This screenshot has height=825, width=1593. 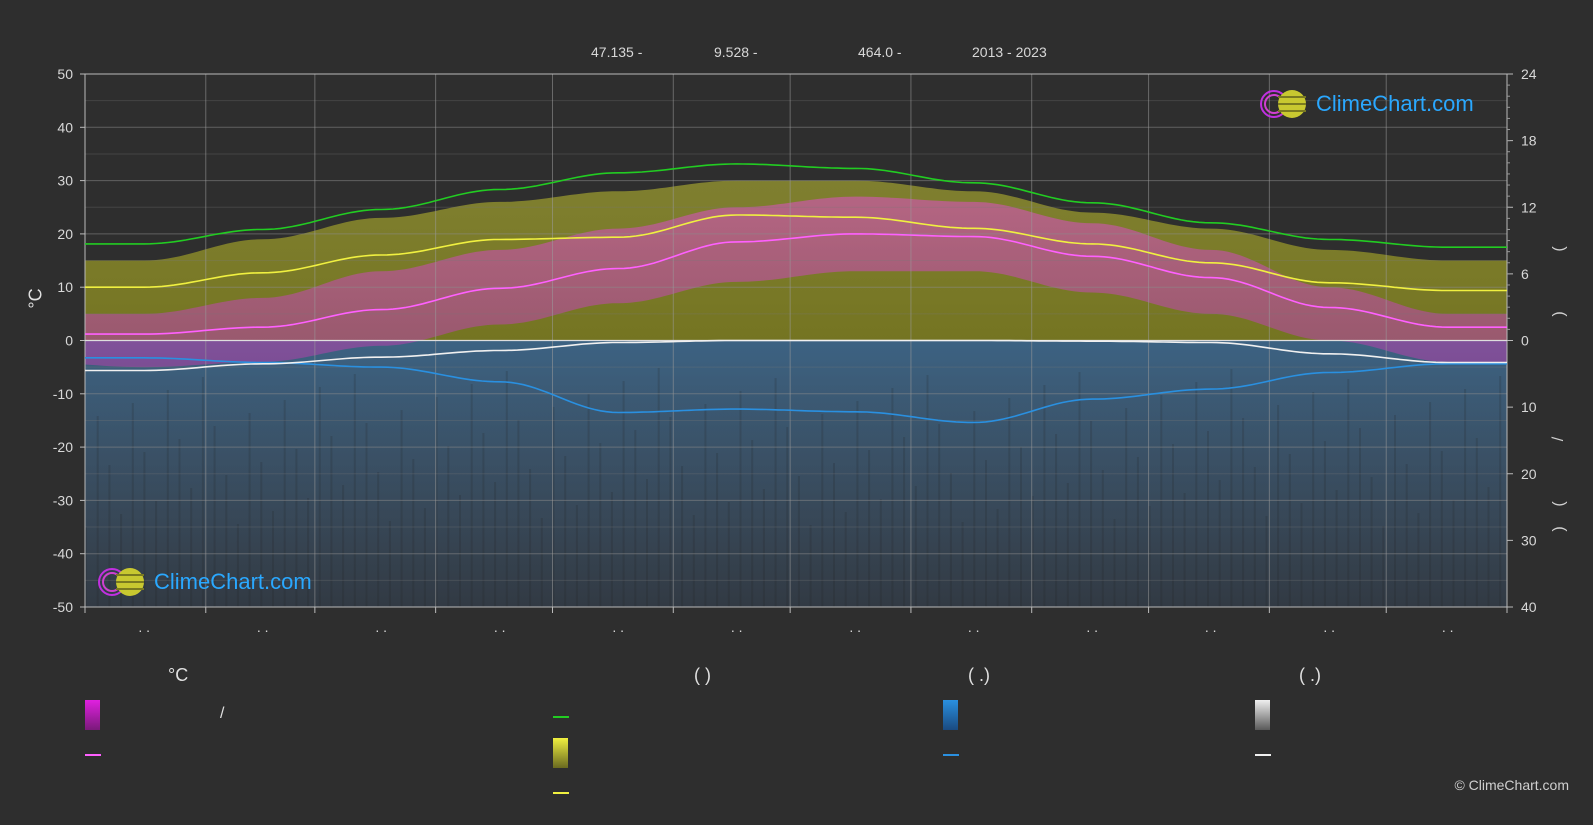 What do you see at coordinates (796, 355) in the screenshot?
I see `snow-line` at bounding box center [796, 355].